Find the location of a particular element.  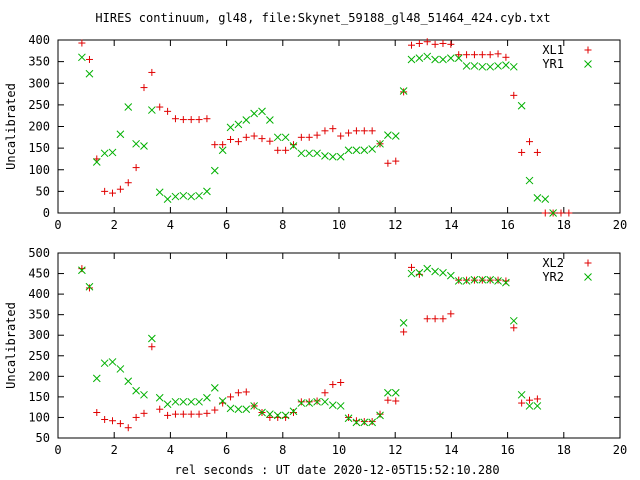

legend-label-yr2: YR2 is located at coordinates (553, 277).